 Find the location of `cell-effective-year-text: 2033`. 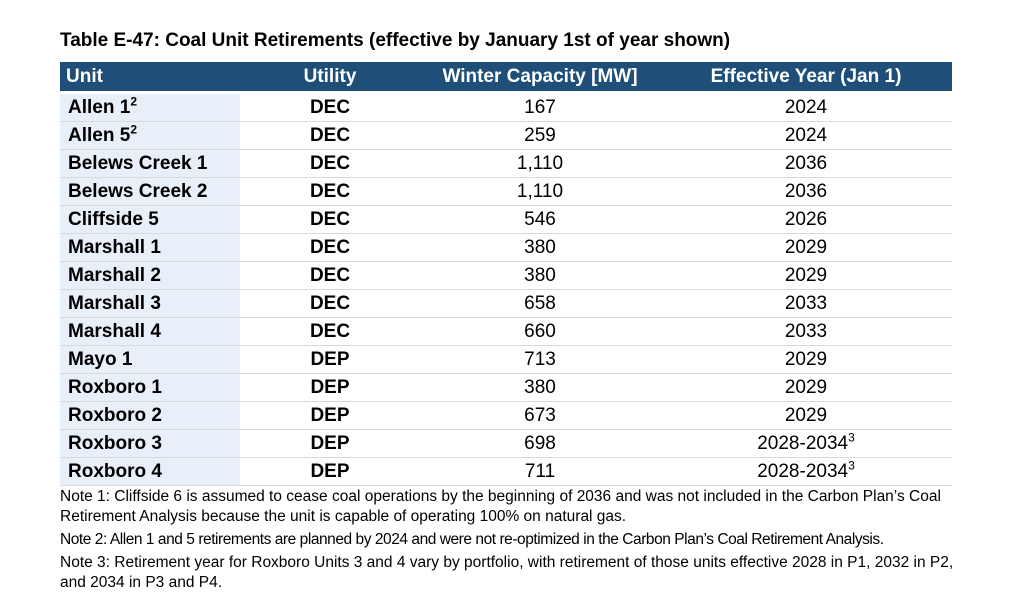

cell-effective-year-text: 2033 is located at coordinates (806, 303).